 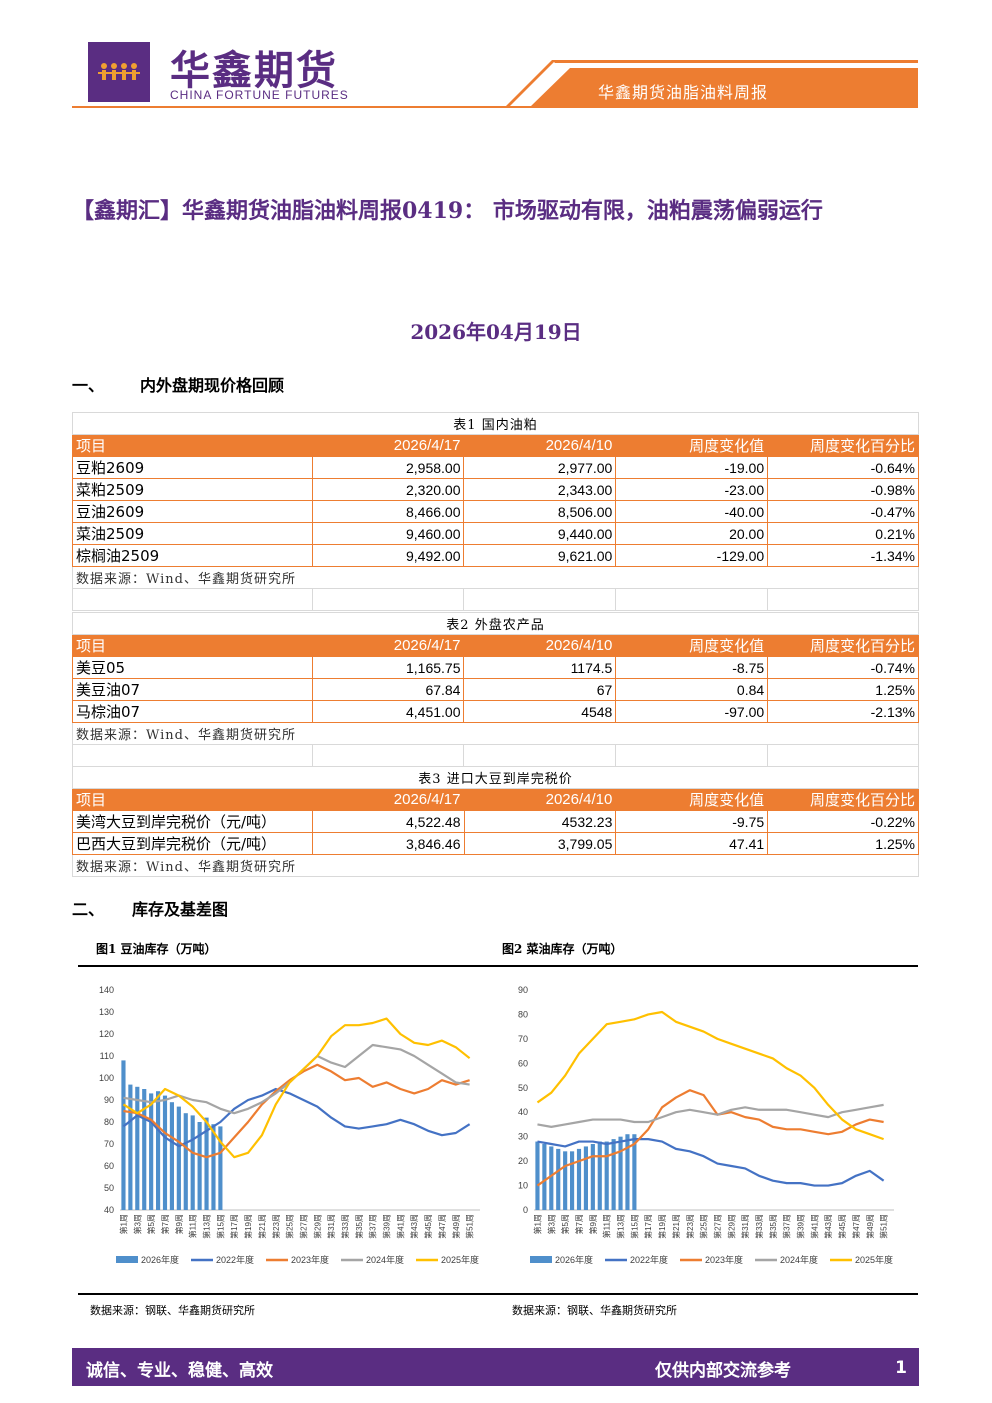 What do you see at coordinates (151, 1224) in the screenshot?
I see `x-tick-label: 第5周` at bounding box center [151, 1224].